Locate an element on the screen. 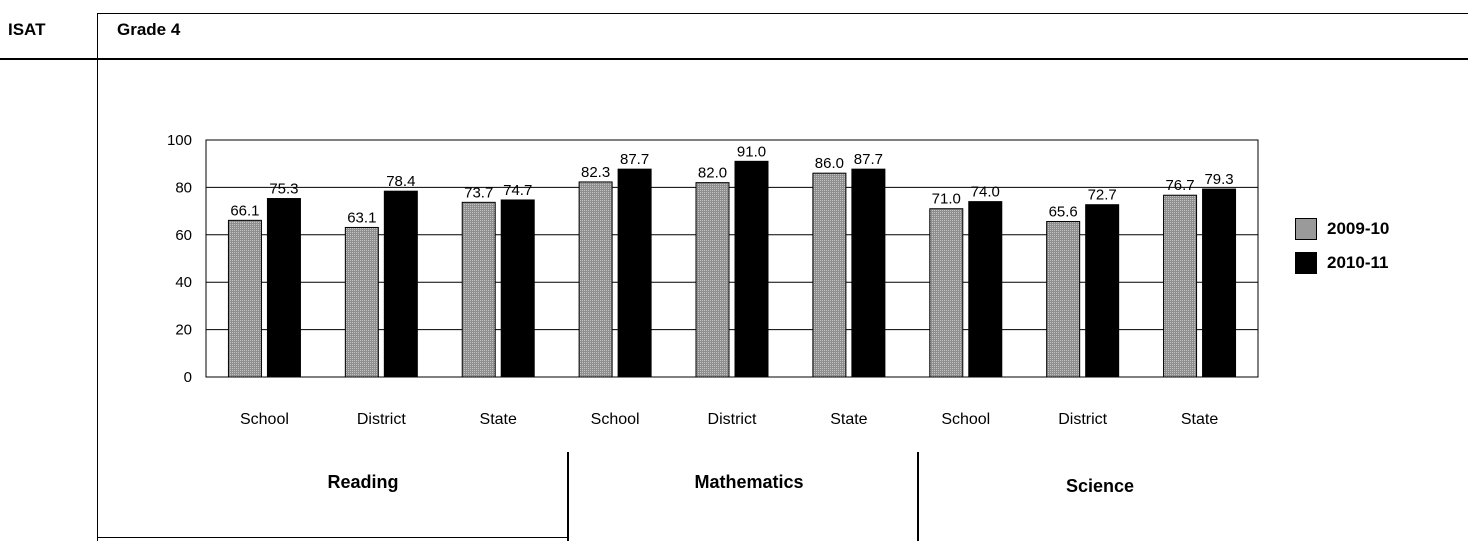 The image size is (1468, 541). data-label: 65.6 is located at coordinates (1063, 212).